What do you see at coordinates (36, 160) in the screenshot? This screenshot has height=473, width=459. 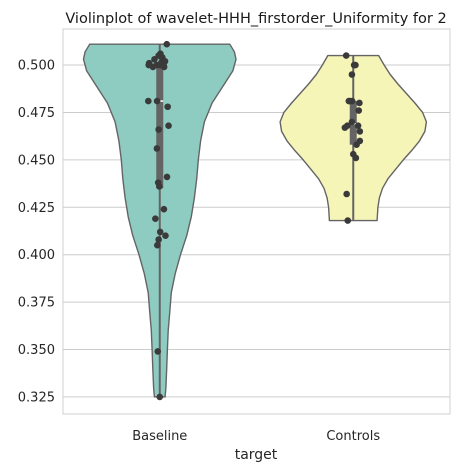 I see `y-tick-label: 0.450` at bounding box center [36, 160].